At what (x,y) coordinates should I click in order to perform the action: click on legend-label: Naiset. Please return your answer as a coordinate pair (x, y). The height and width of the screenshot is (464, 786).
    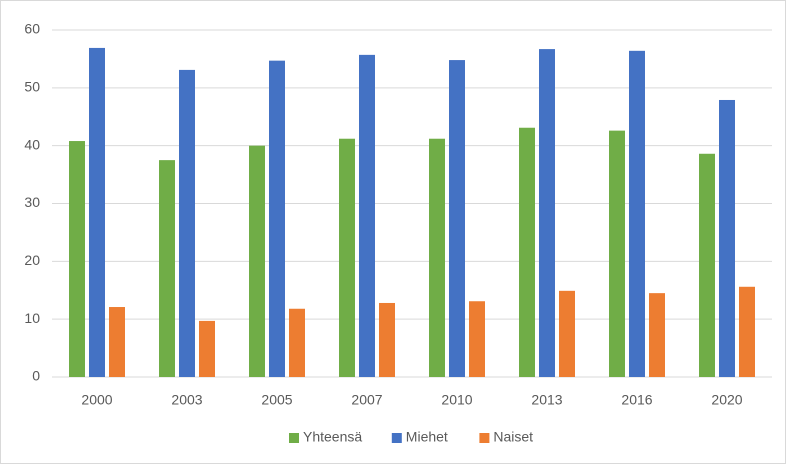
    Looking at the image, I should click on (513, 437).